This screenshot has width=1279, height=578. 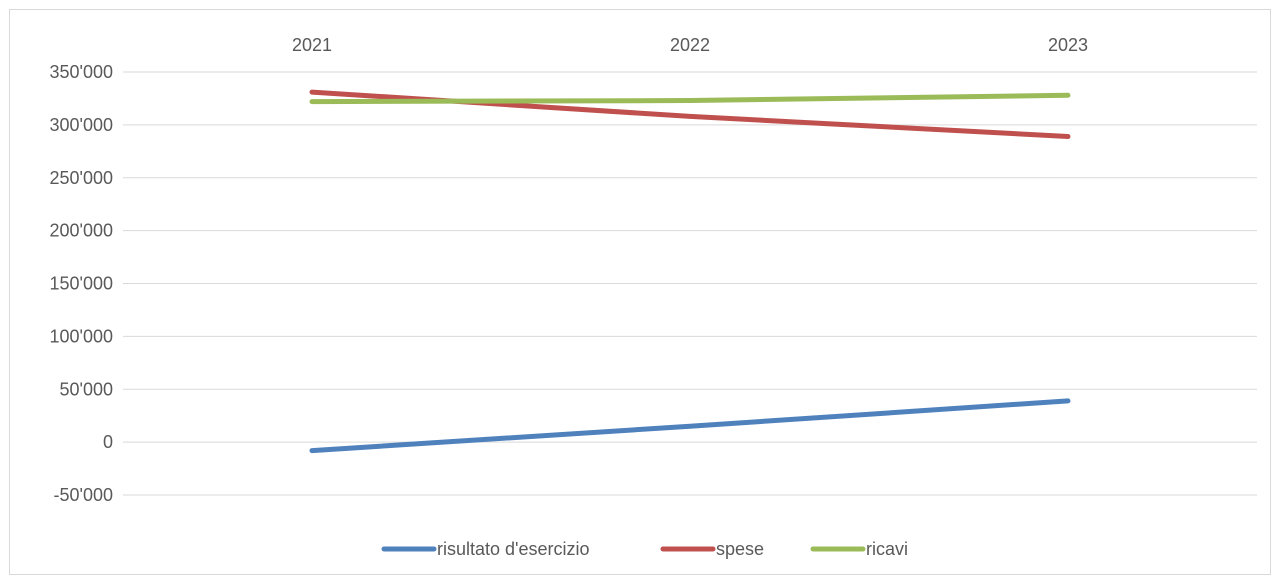 What do you see at coordinates (712, 549) in the screenshot?
I see `legend-item: spese` at bounding box center [712, 549].